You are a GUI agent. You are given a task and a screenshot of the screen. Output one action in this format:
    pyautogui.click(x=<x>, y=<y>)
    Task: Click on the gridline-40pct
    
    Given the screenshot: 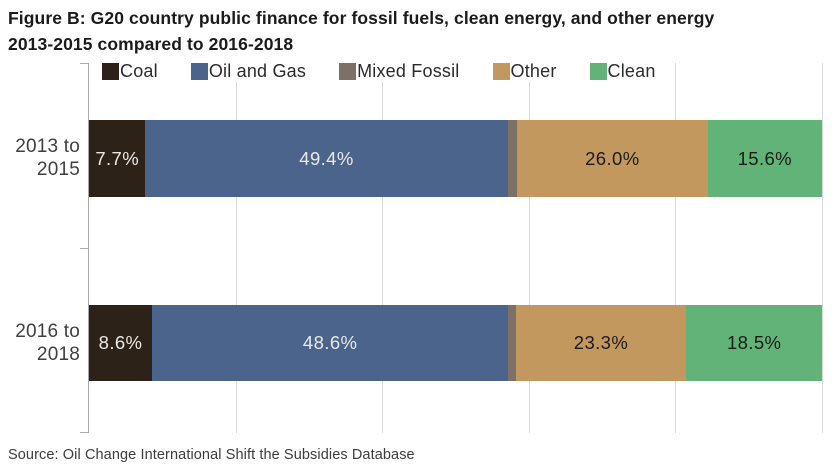 What is the action you would take?
    pyautogui.click(x=383, y=248)
    